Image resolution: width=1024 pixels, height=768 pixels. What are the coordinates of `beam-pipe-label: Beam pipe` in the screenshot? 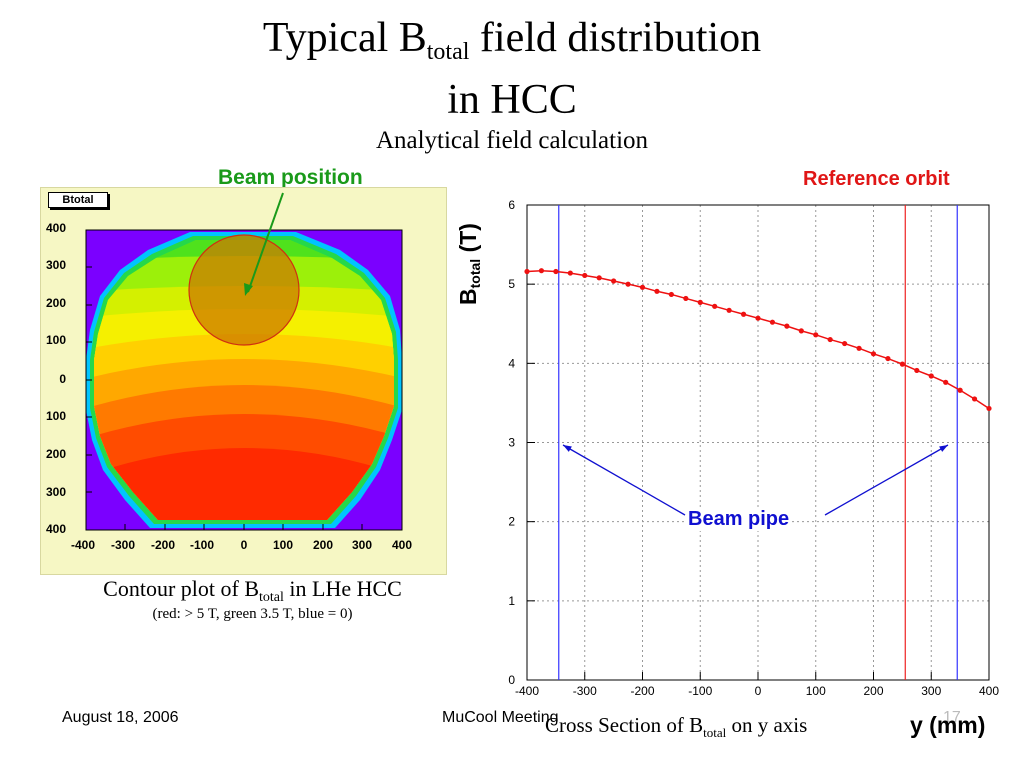 It's located at (739, 519).